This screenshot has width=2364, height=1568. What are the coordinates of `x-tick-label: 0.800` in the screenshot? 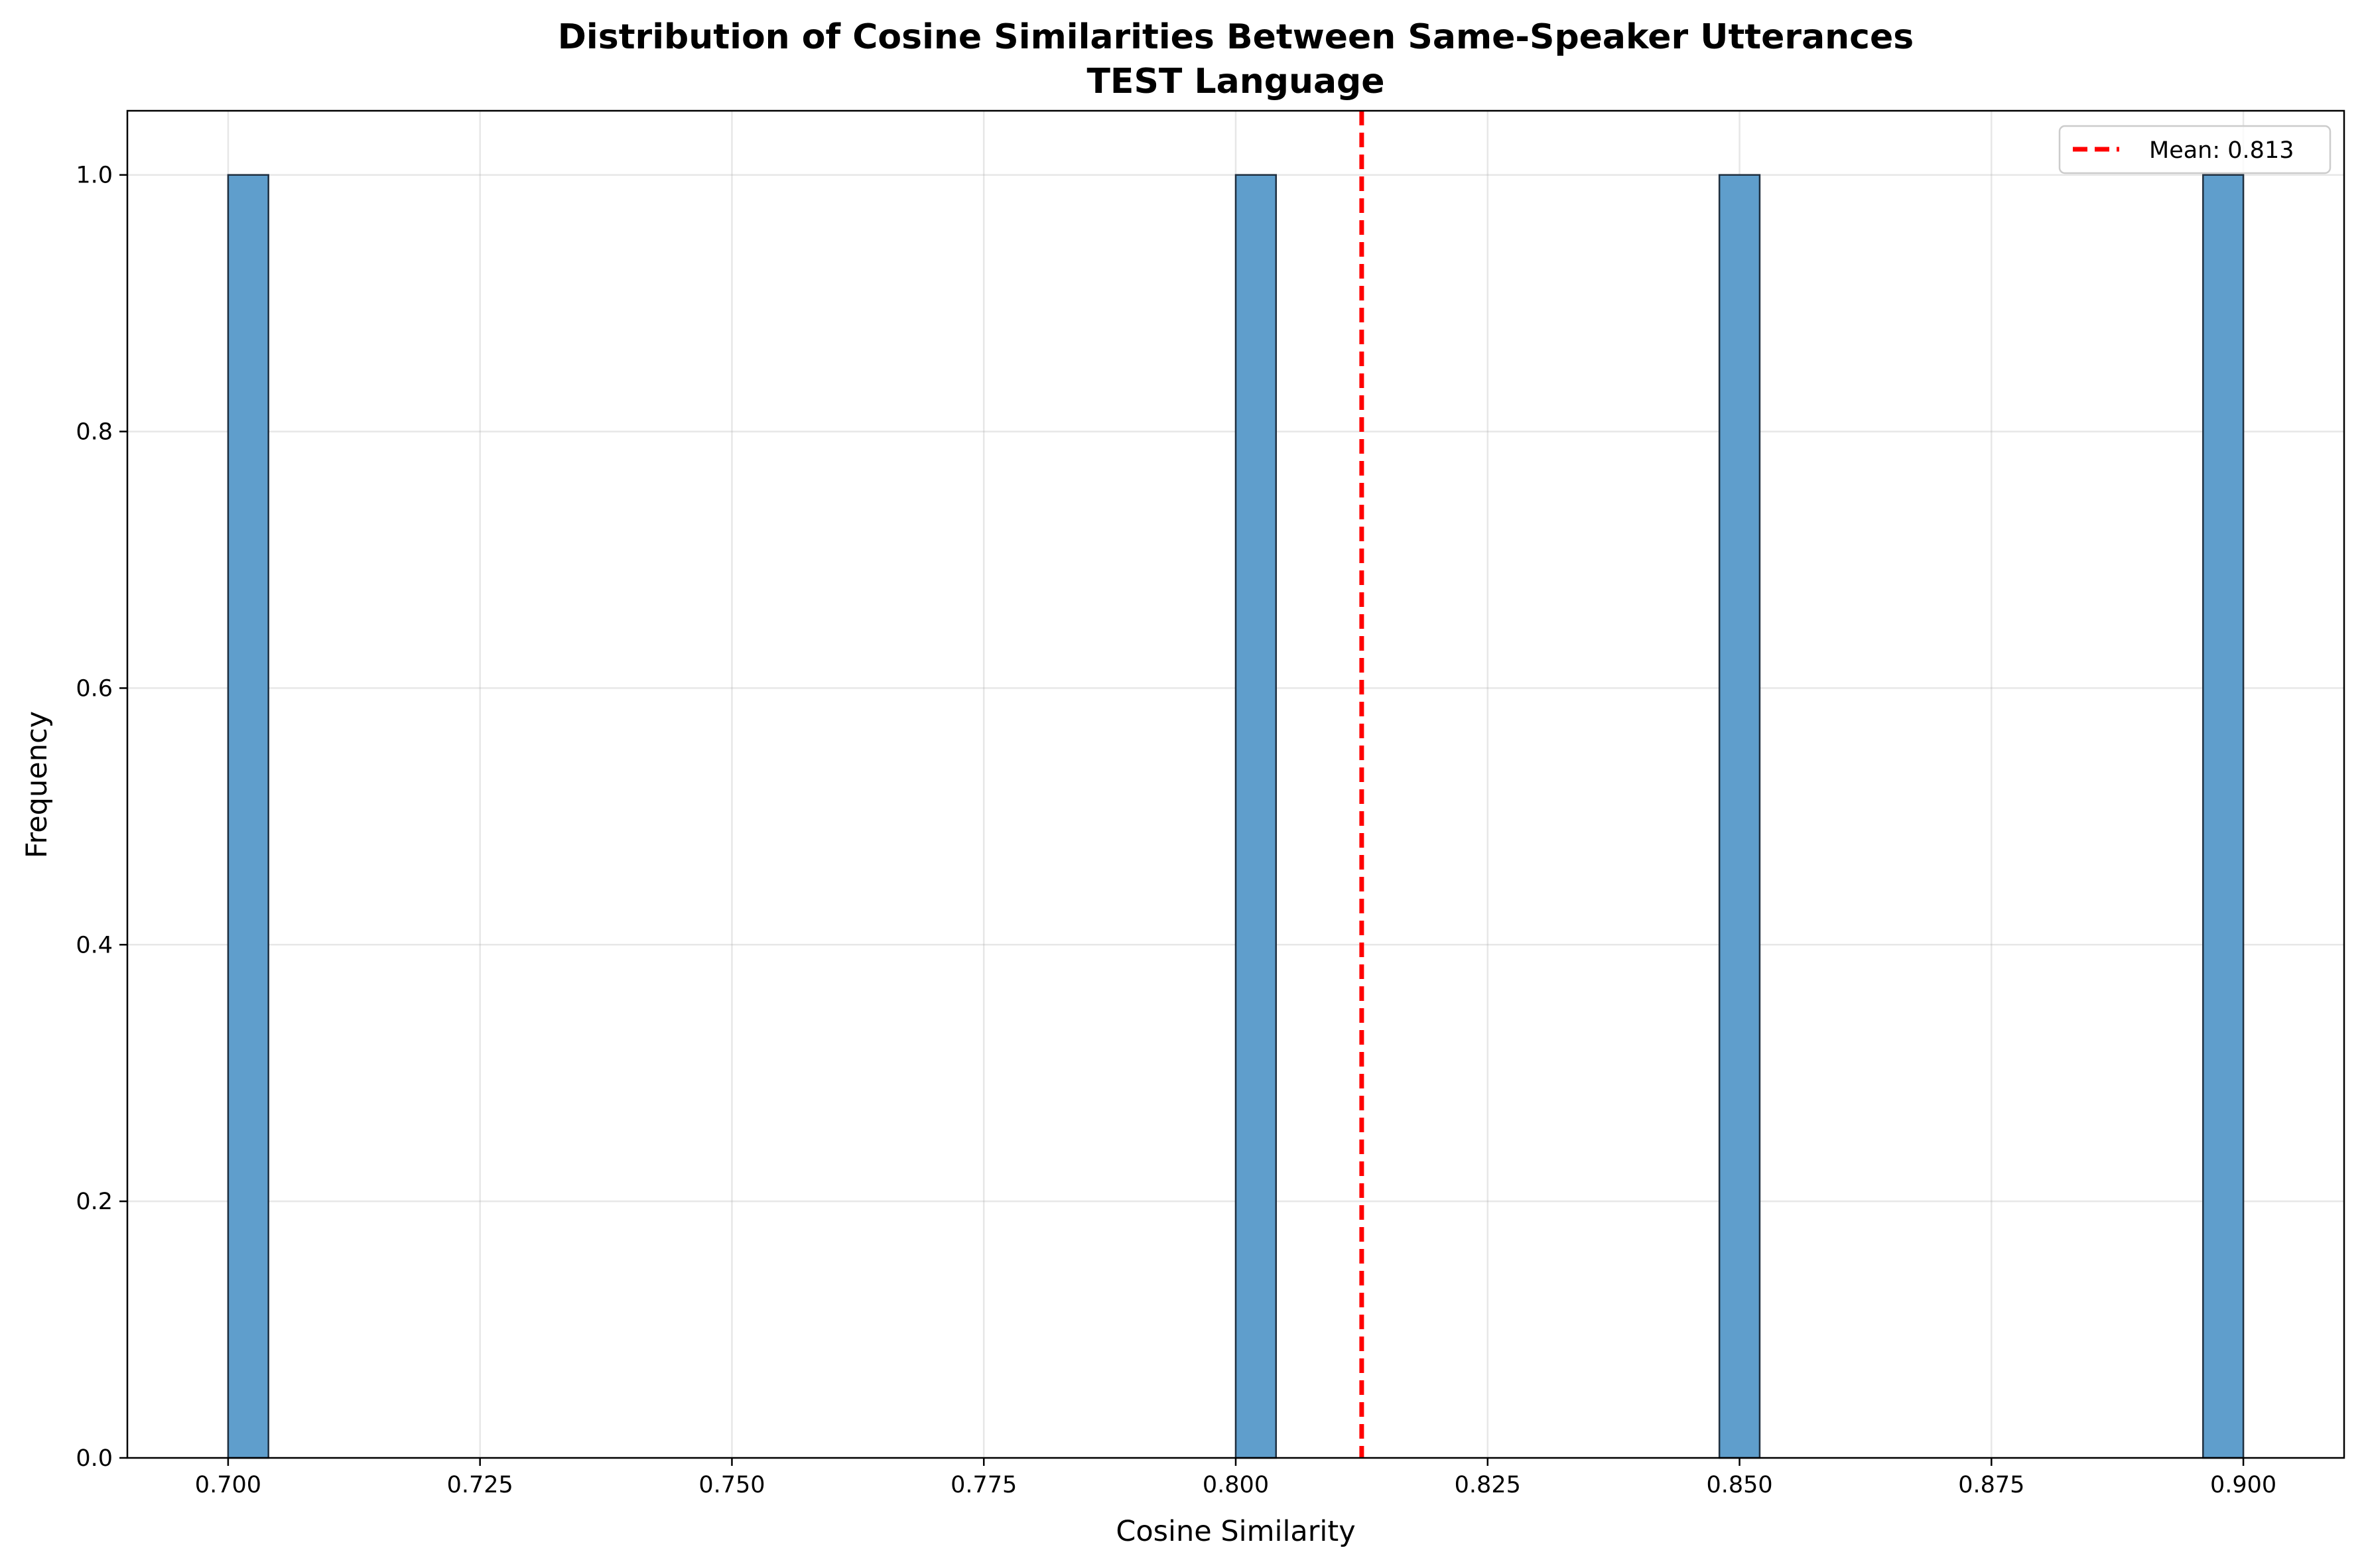 It's located at (1236, 1485).